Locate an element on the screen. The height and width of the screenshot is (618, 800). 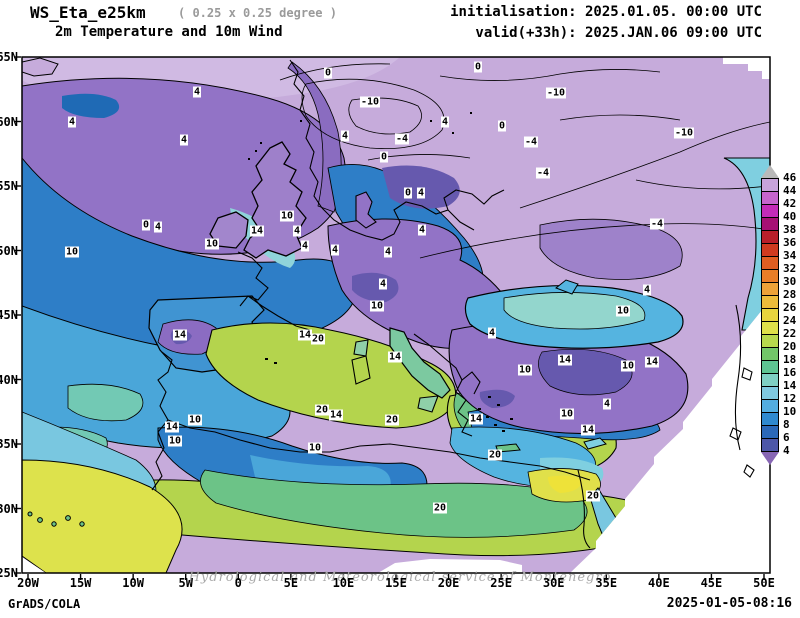
lon-label-0: 0 is located at coordinates (238, 583).